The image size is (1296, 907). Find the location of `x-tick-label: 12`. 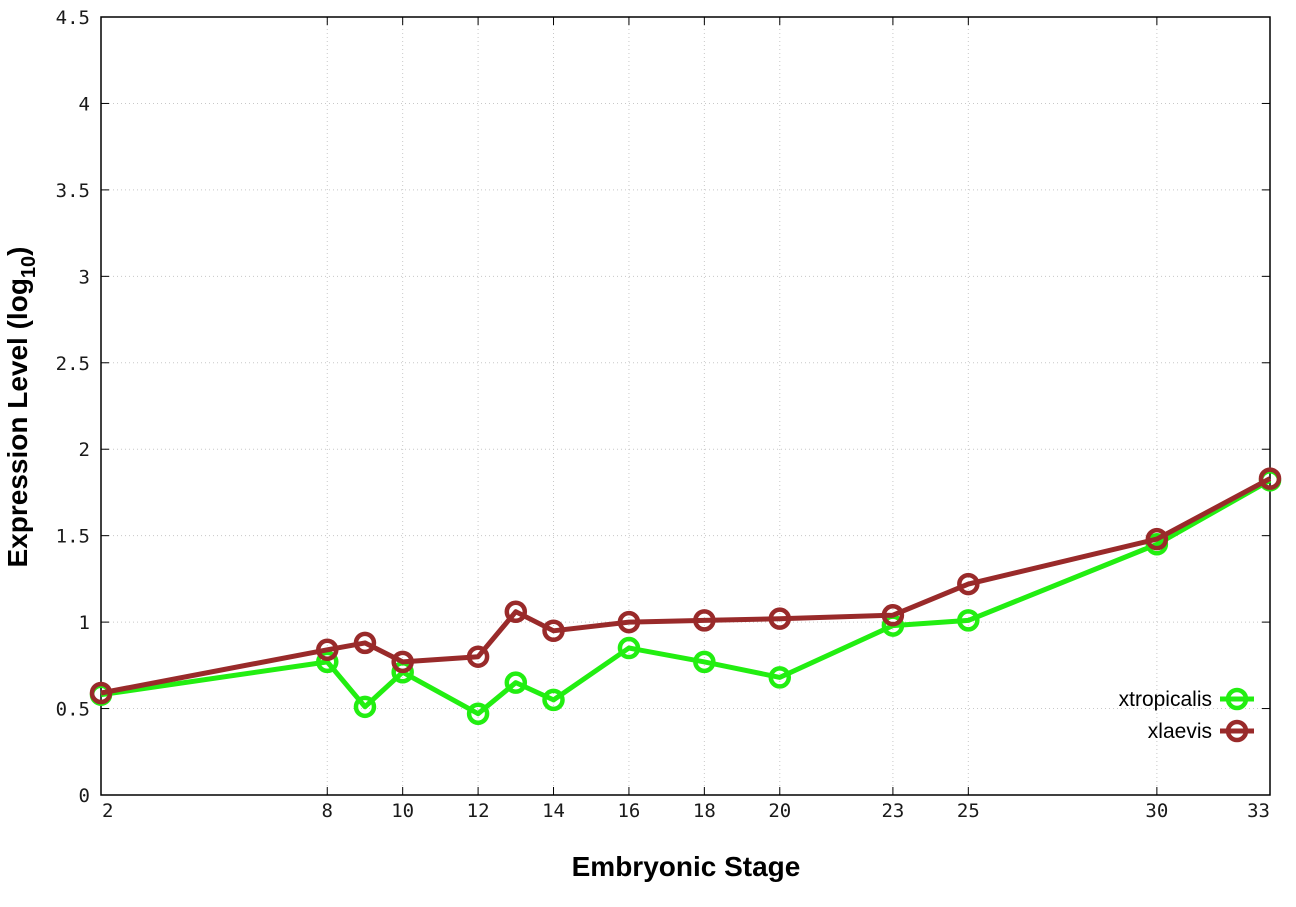

x-tick-label: 12 is located at coordinates (478, 811).